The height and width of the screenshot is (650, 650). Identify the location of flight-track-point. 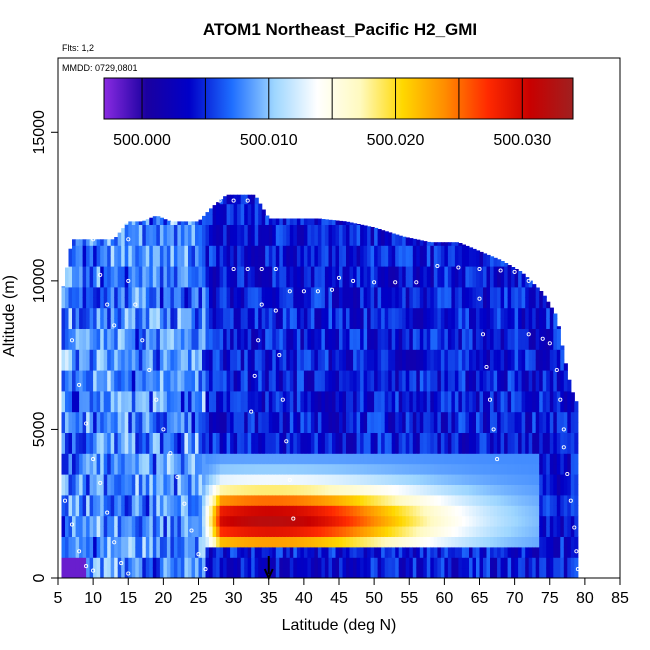
(437, 266).